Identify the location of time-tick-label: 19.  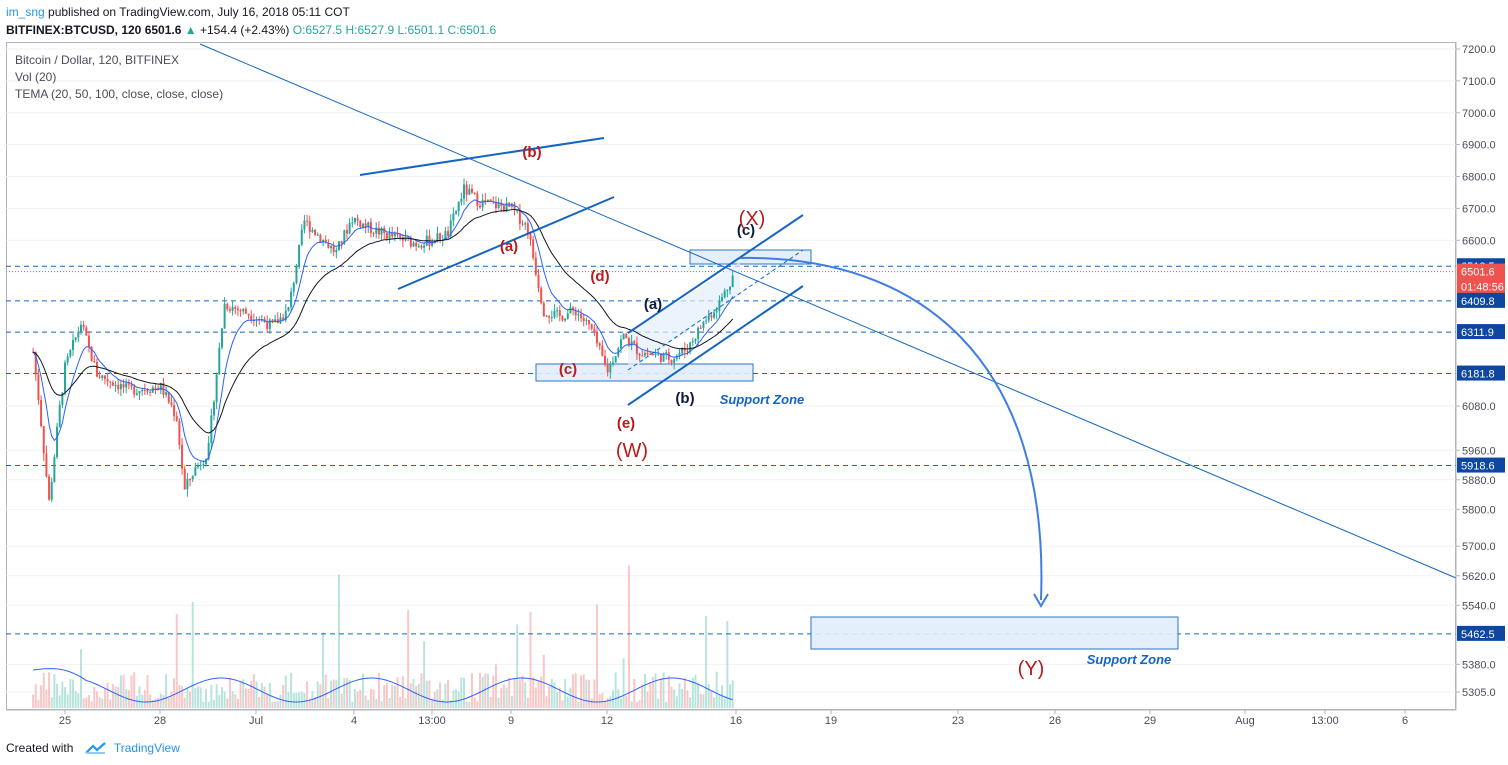
(831, 721).